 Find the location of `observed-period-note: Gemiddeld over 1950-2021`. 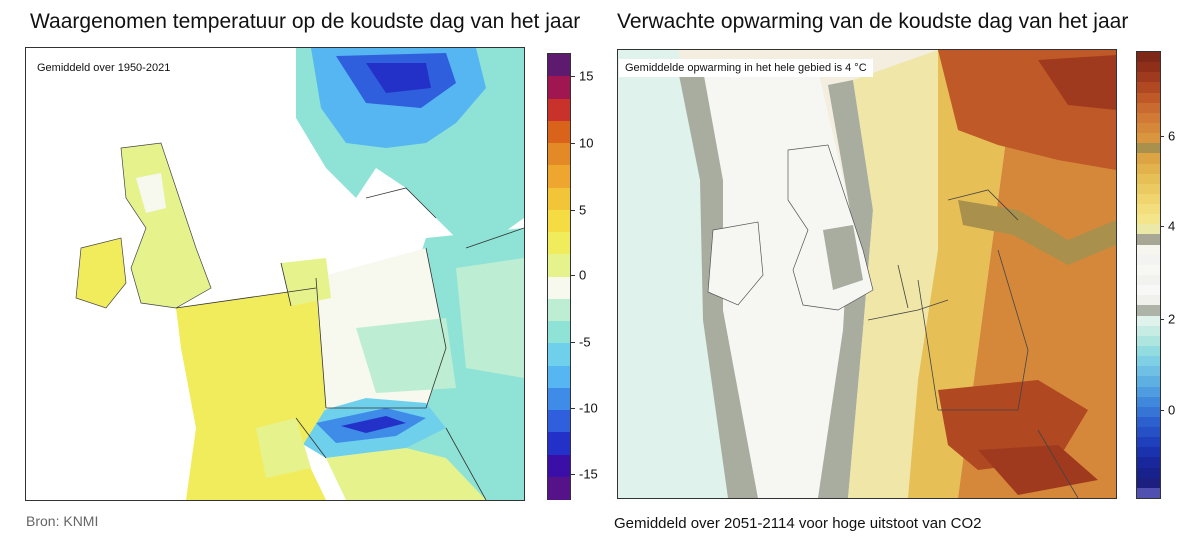

observed-period-note: Gemiddeld over 1950-2021 is located at coordinates (104, 68).